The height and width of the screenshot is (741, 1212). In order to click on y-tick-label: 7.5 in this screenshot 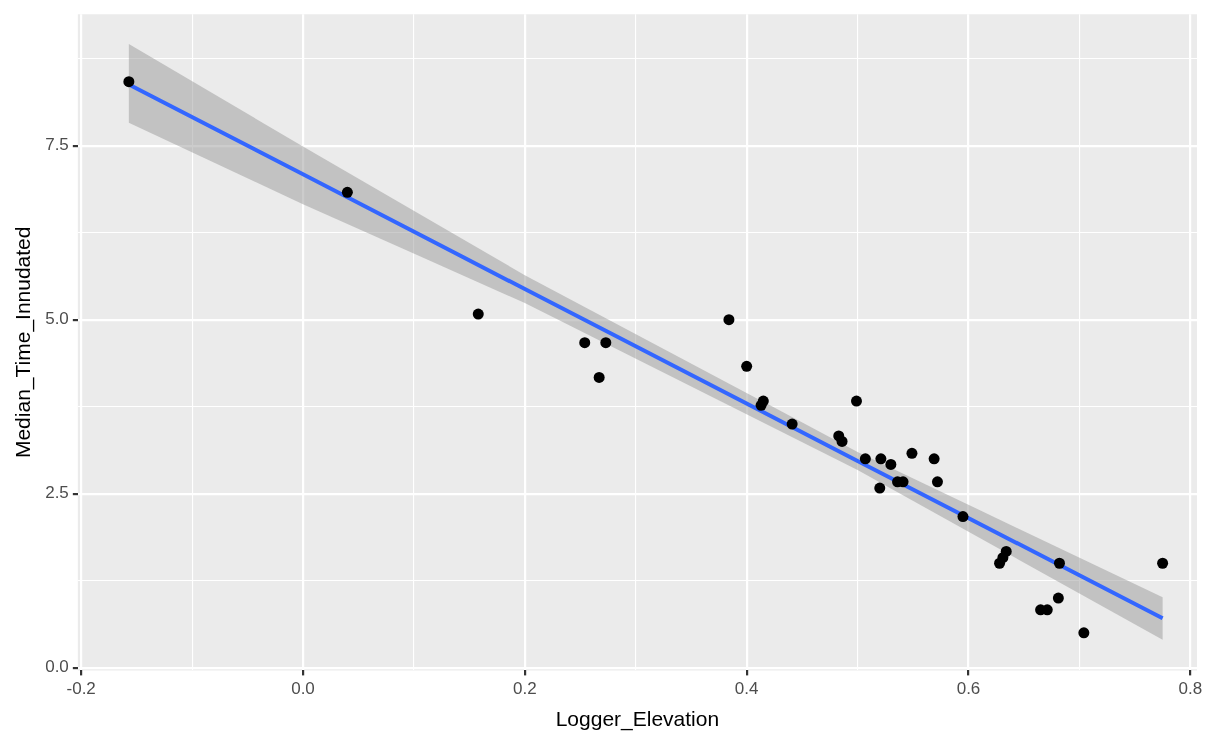, I will do `click(57, 145)`.